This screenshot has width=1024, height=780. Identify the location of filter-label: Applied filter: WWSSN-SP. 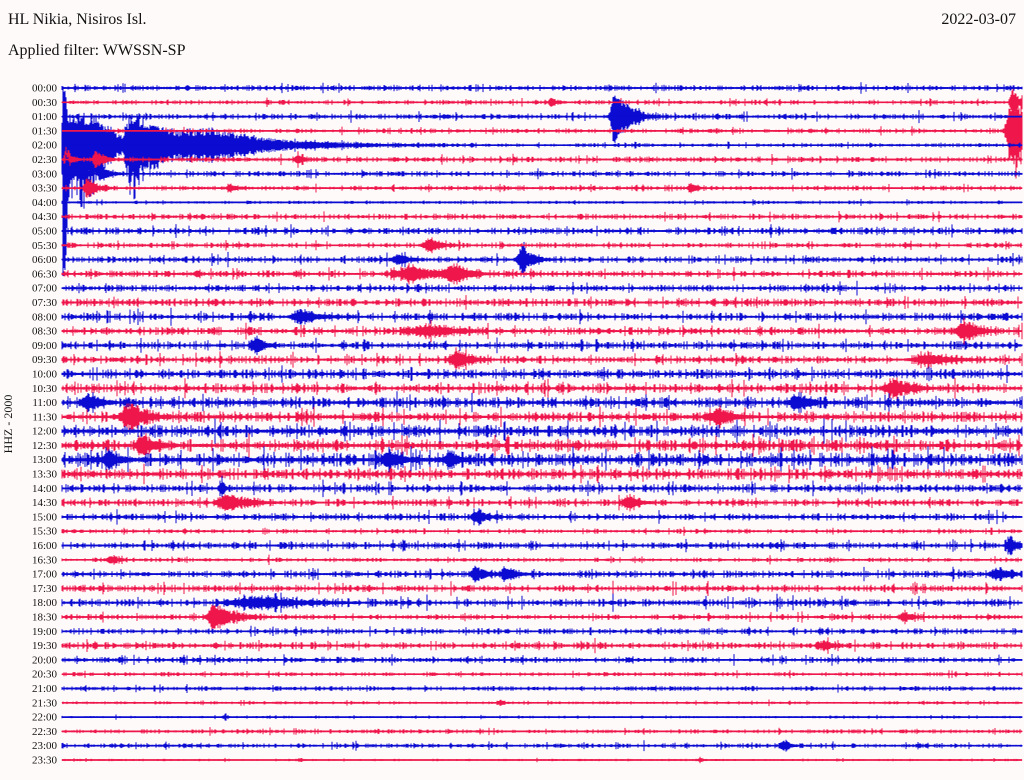
(97, 50).